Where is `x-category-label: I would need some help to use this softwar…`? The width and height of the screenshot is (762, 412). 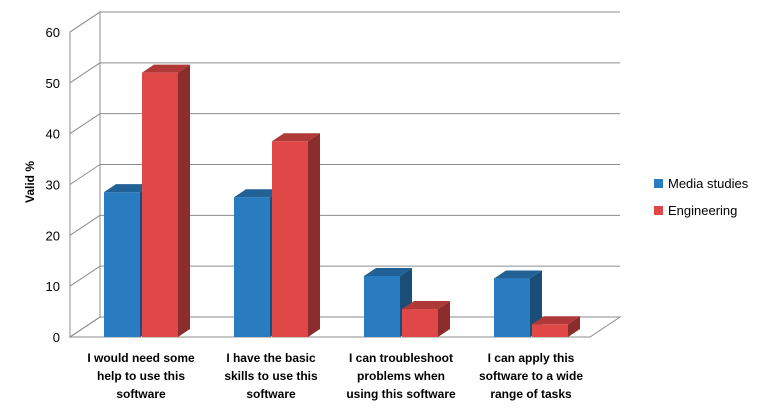 x-category-label: I would need some help to use this softwar… is located at coordinates (141, 376).